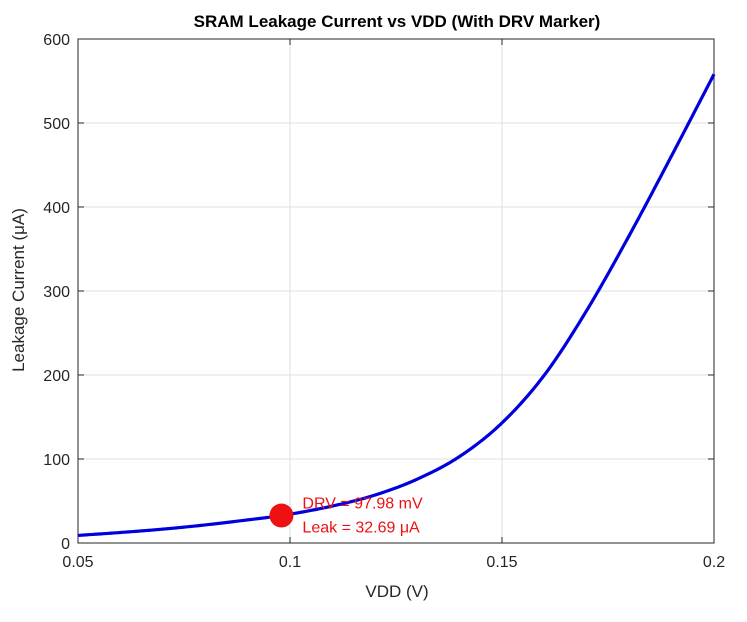 The image size is (747, 622). What do you see at coordinates (714, 562) in the screenshot?
I see `x-tick-label: 0.2` at bounding box center [714, 562].